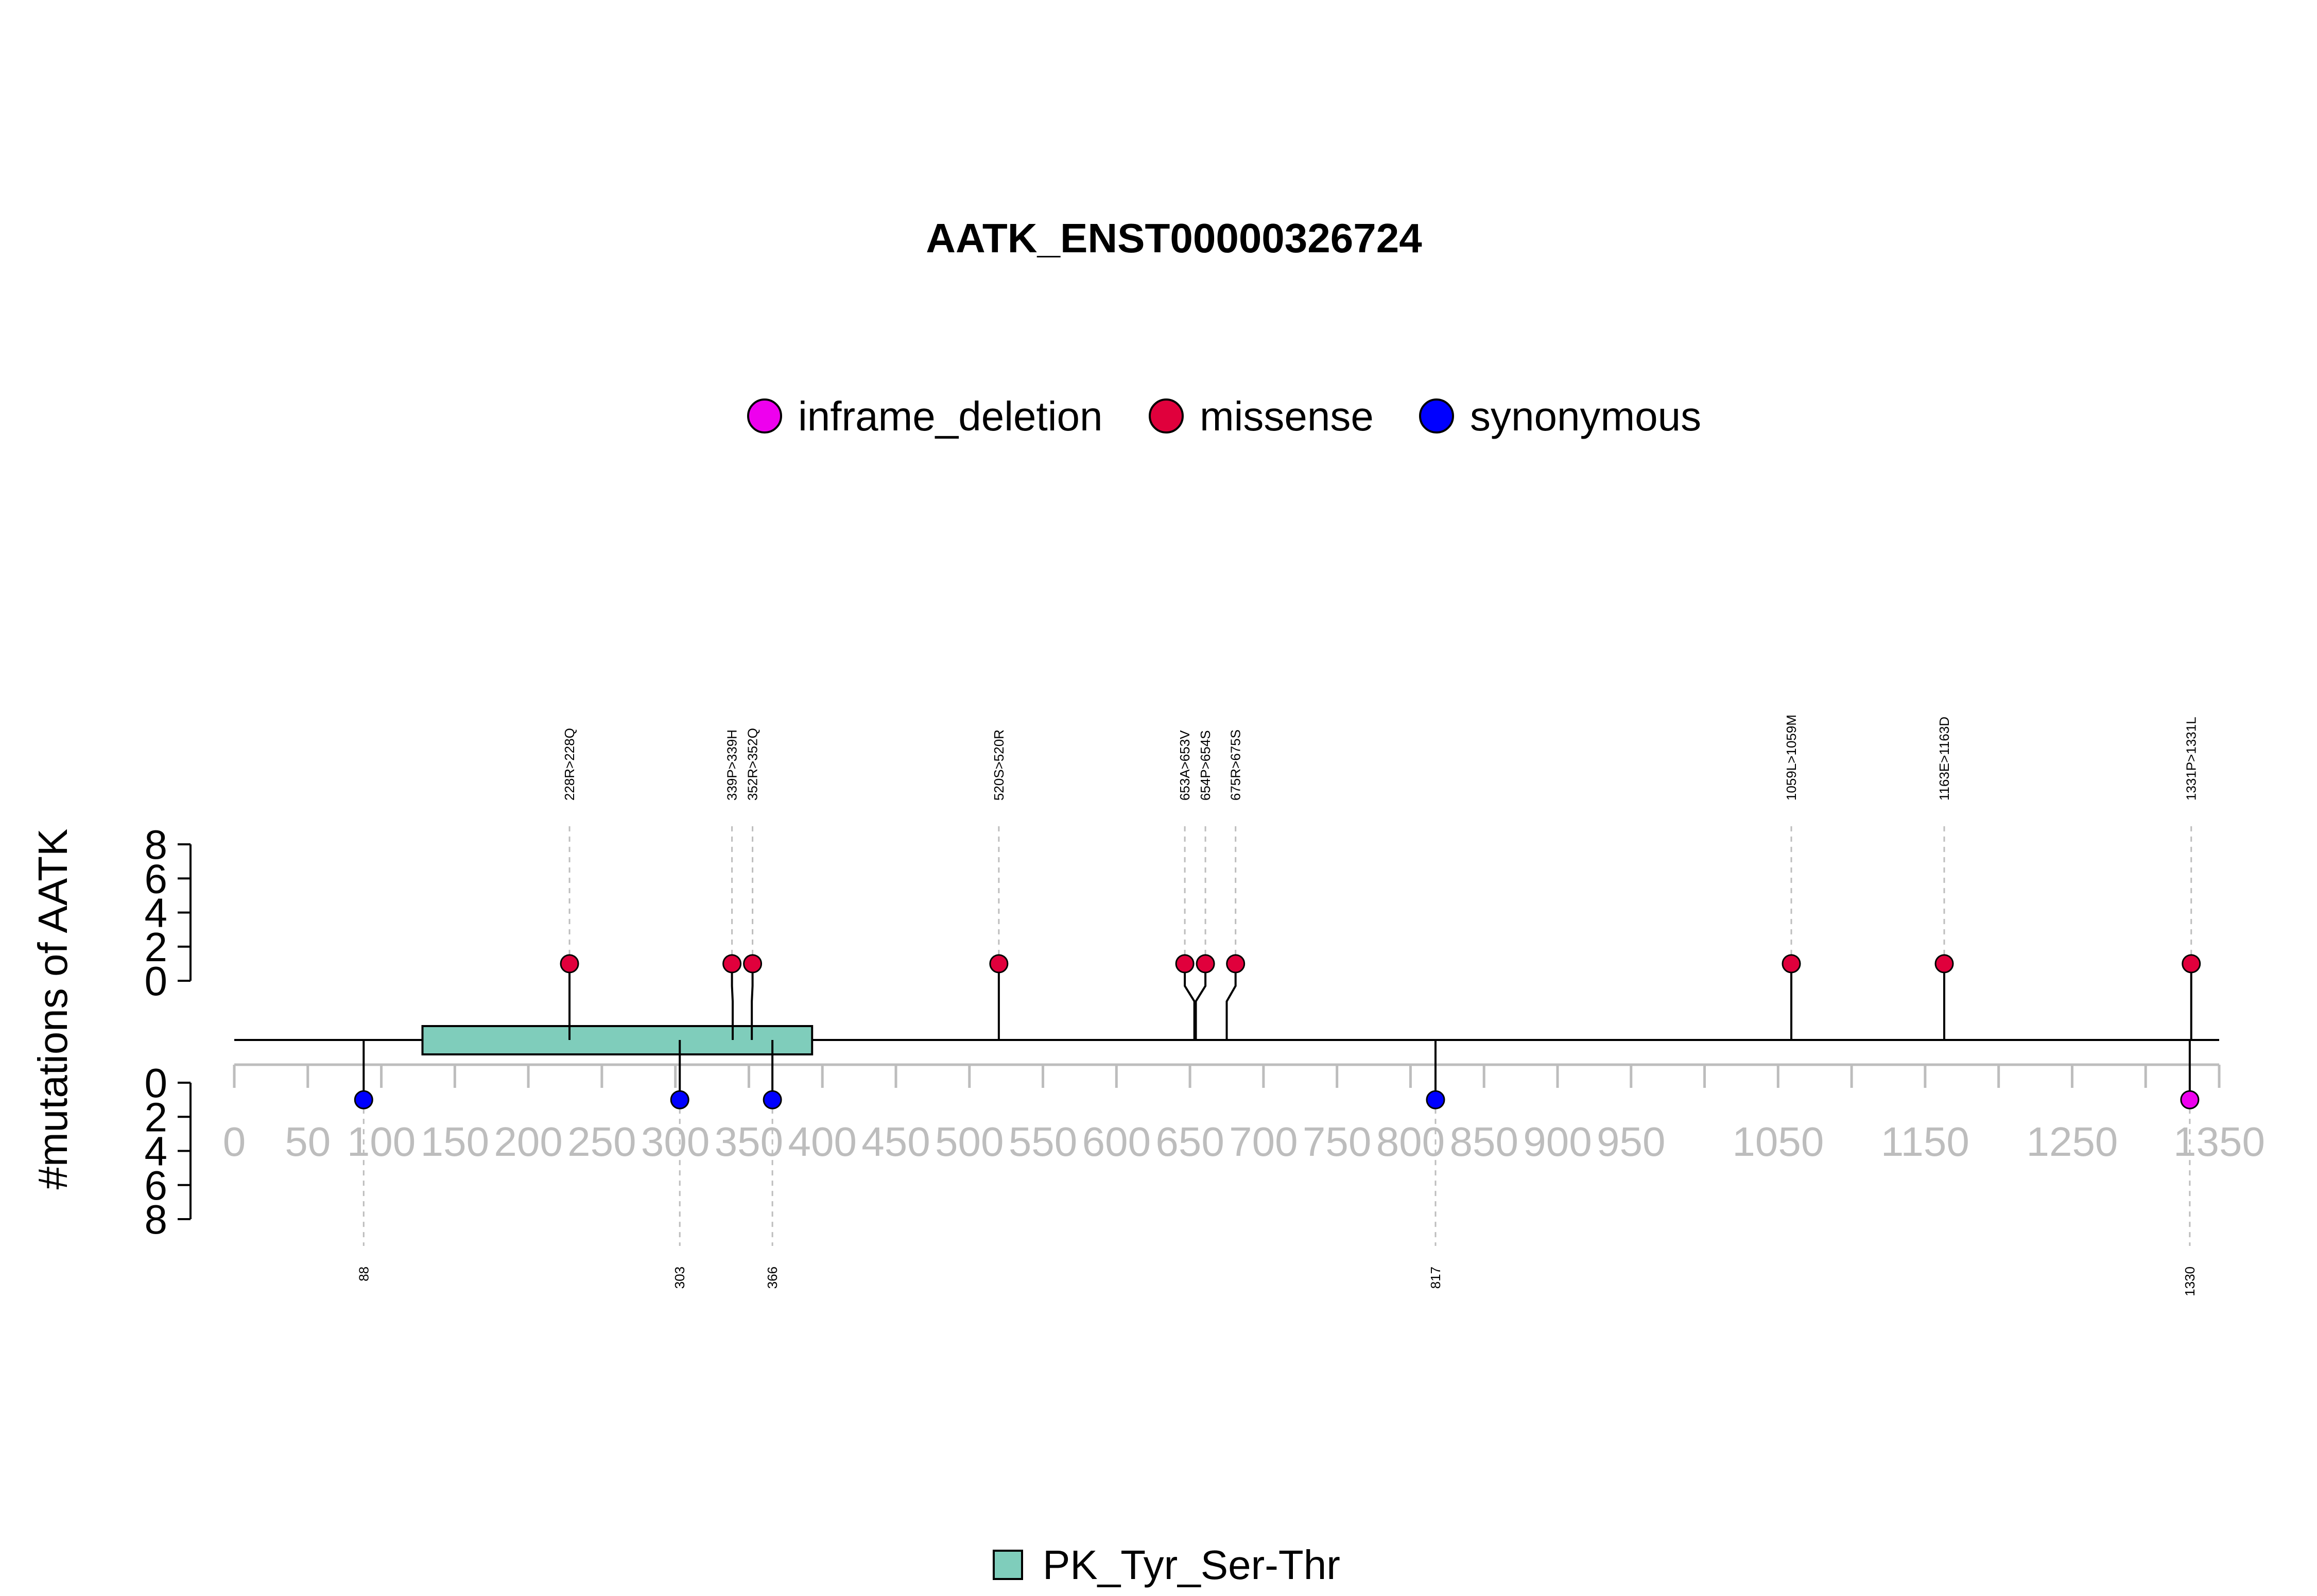 The image size is (2317, 1596). I want to click on x-tick-label: 700, so click(1263, 1142).